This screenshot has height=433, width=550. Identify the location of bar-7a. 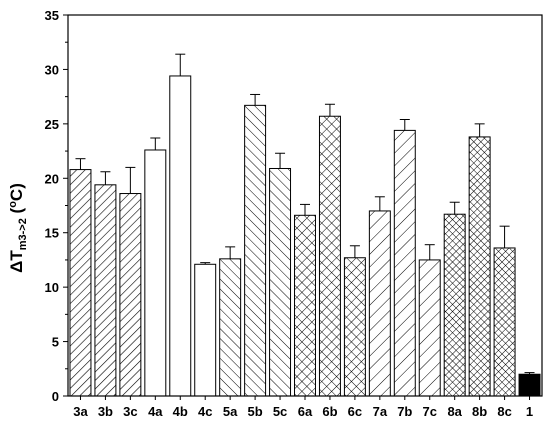
(379, 303).